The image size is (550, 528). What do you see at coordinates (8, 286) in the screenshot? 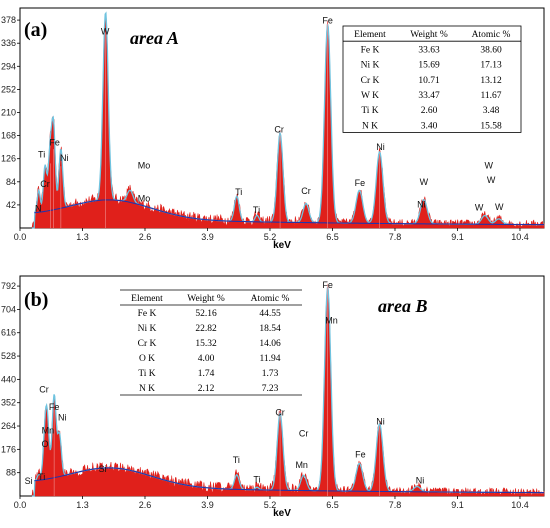
I see `y-tick-label: 792` at bounding box center [8, 286].